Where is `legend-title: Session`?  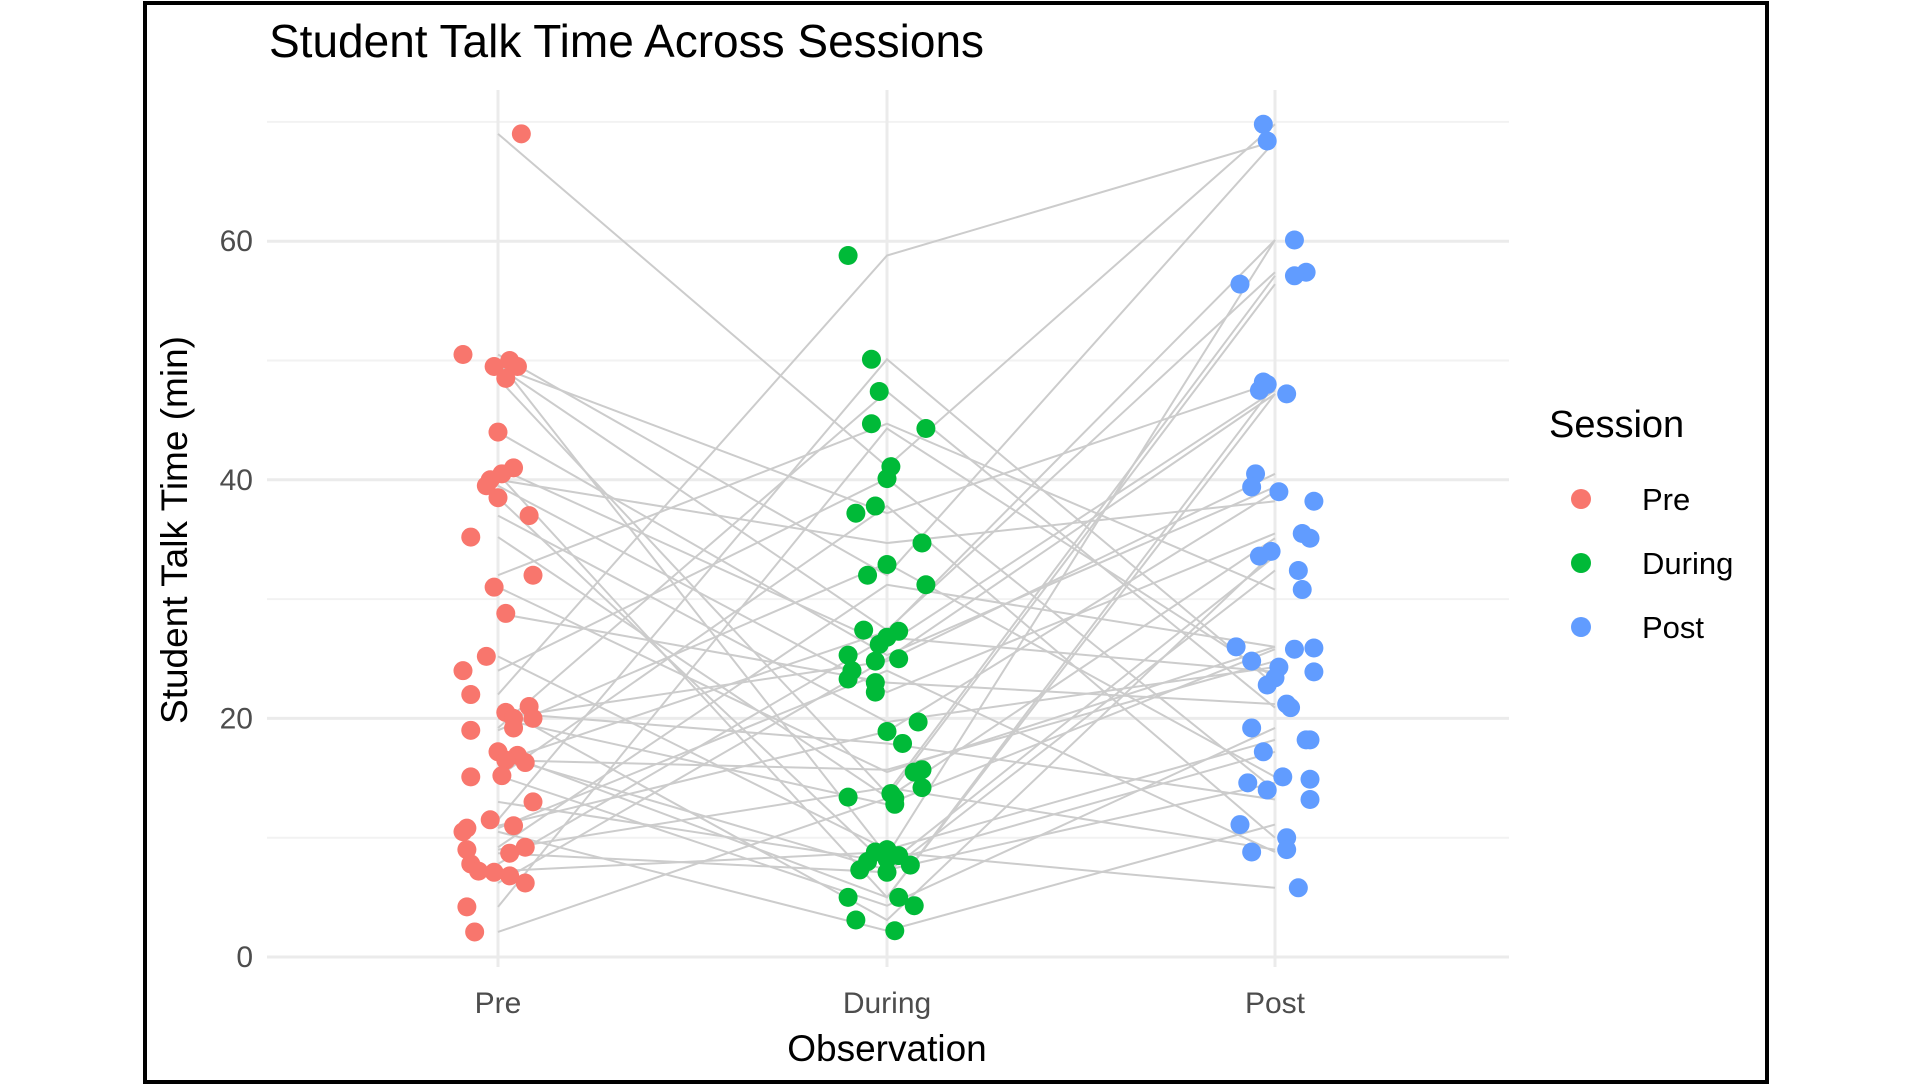
legend-title: Session is located at coordinates (1616, 425).